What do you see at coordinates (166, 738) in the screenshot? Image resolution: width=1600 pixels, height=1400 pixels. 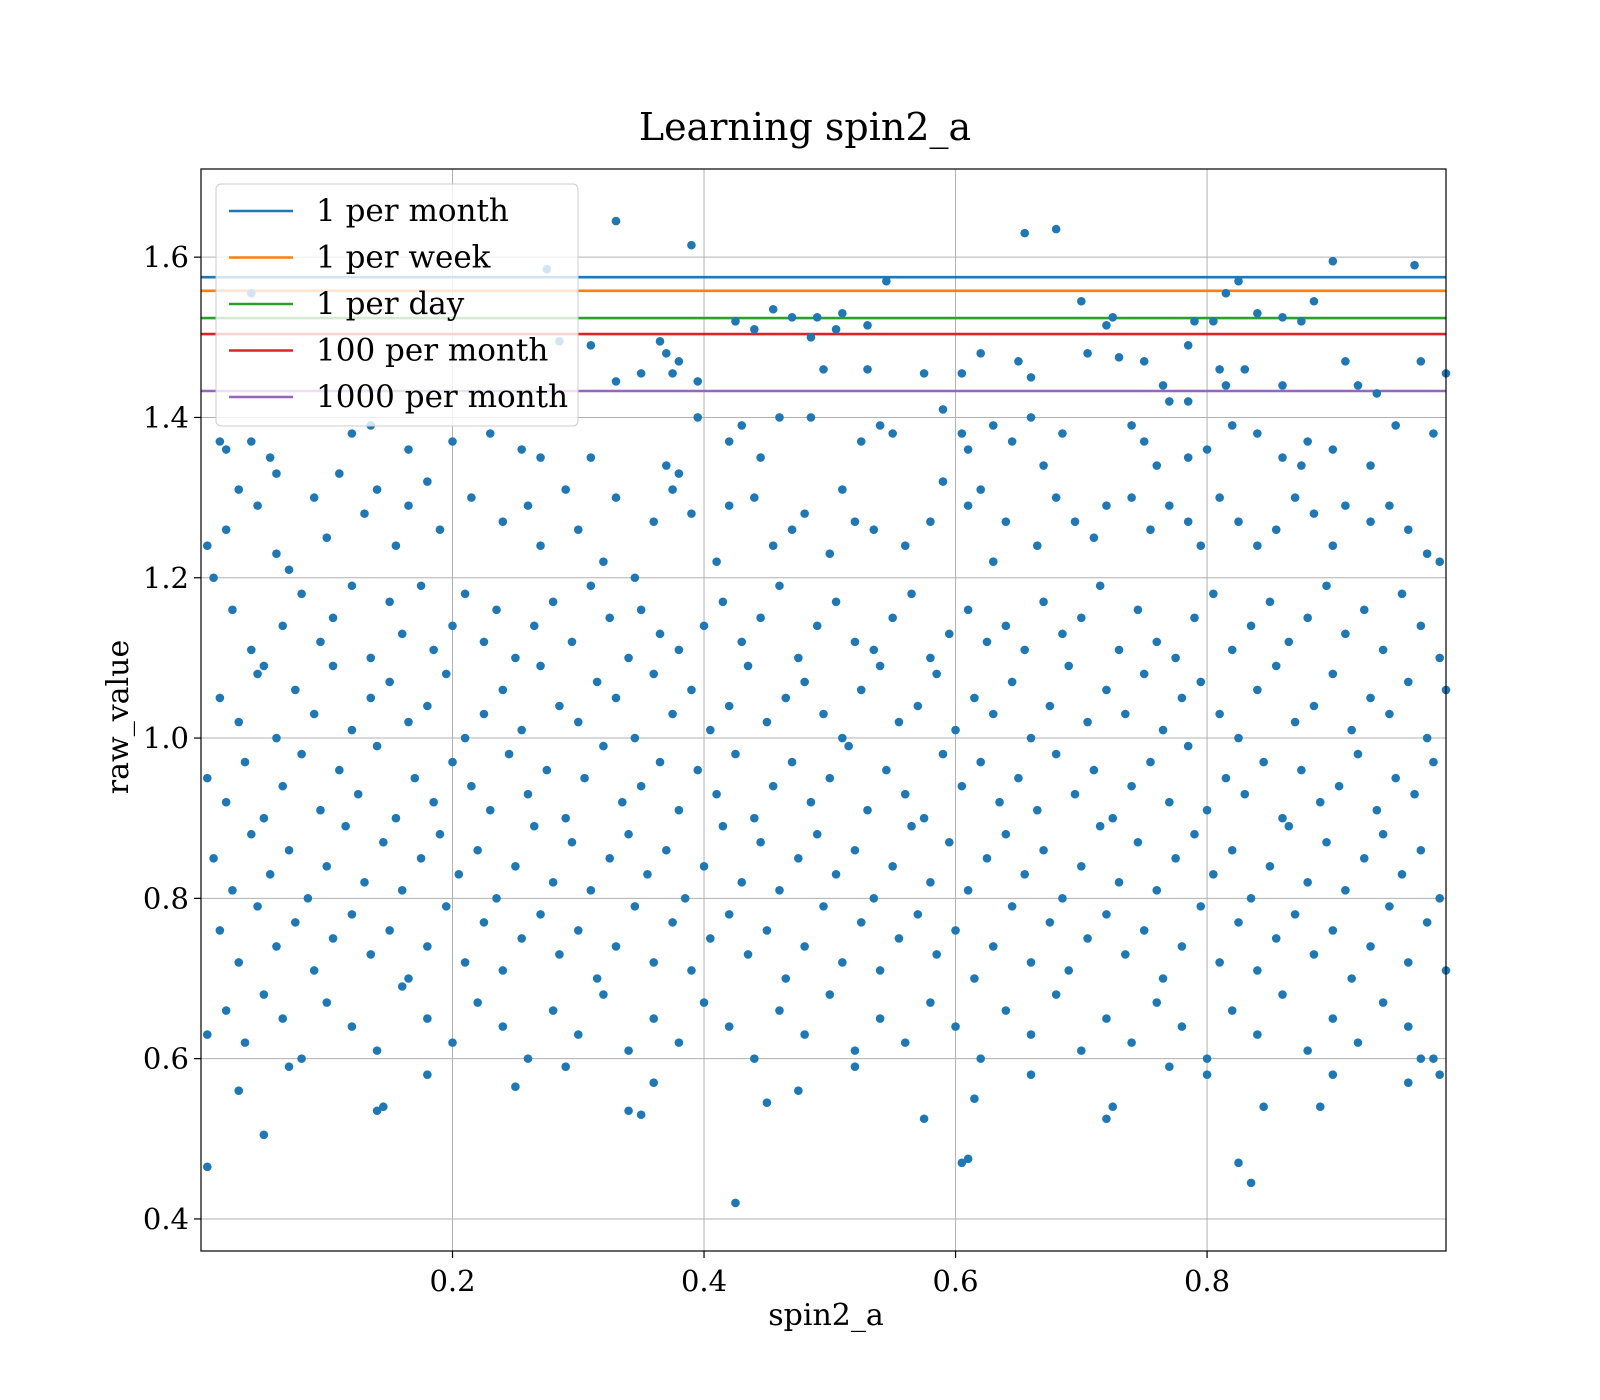 I see `y-tick-label: 1.0` at bounding box center [166, 738].